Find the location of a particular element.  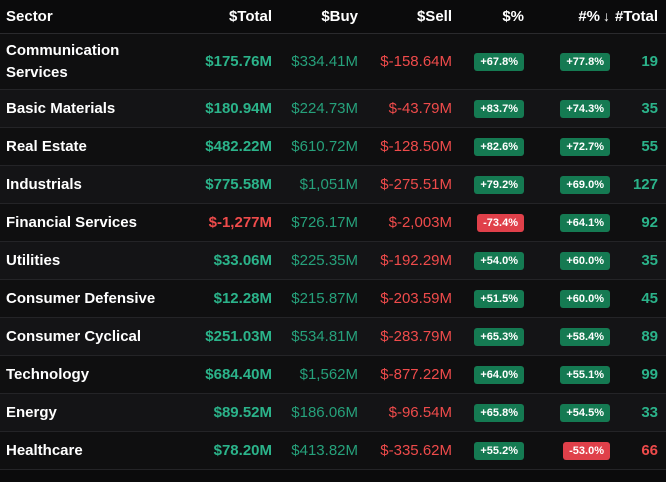

dollar-percent-badge: +67.8% is located at coordinates (499, 62).